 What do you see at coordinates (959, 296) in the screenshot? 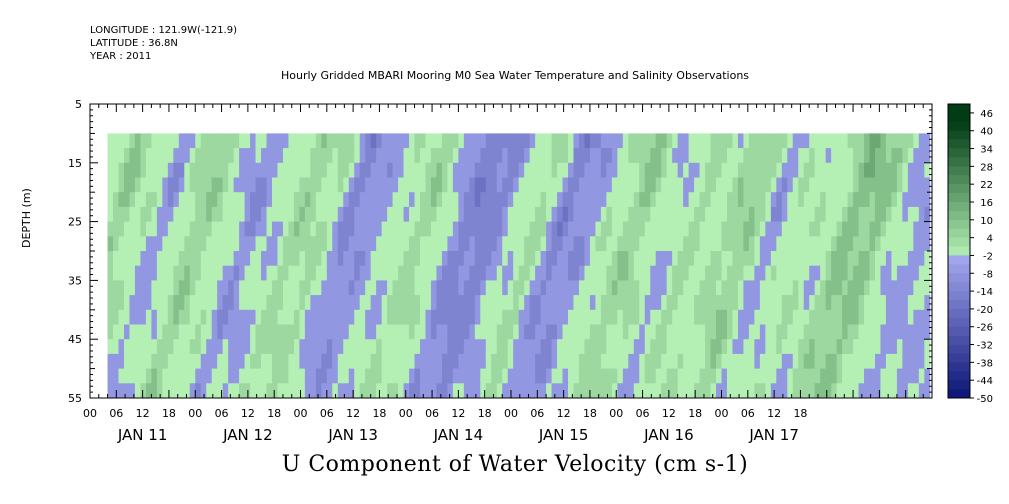
I see `colorbar-swatch` at bounding box center [959, 296].